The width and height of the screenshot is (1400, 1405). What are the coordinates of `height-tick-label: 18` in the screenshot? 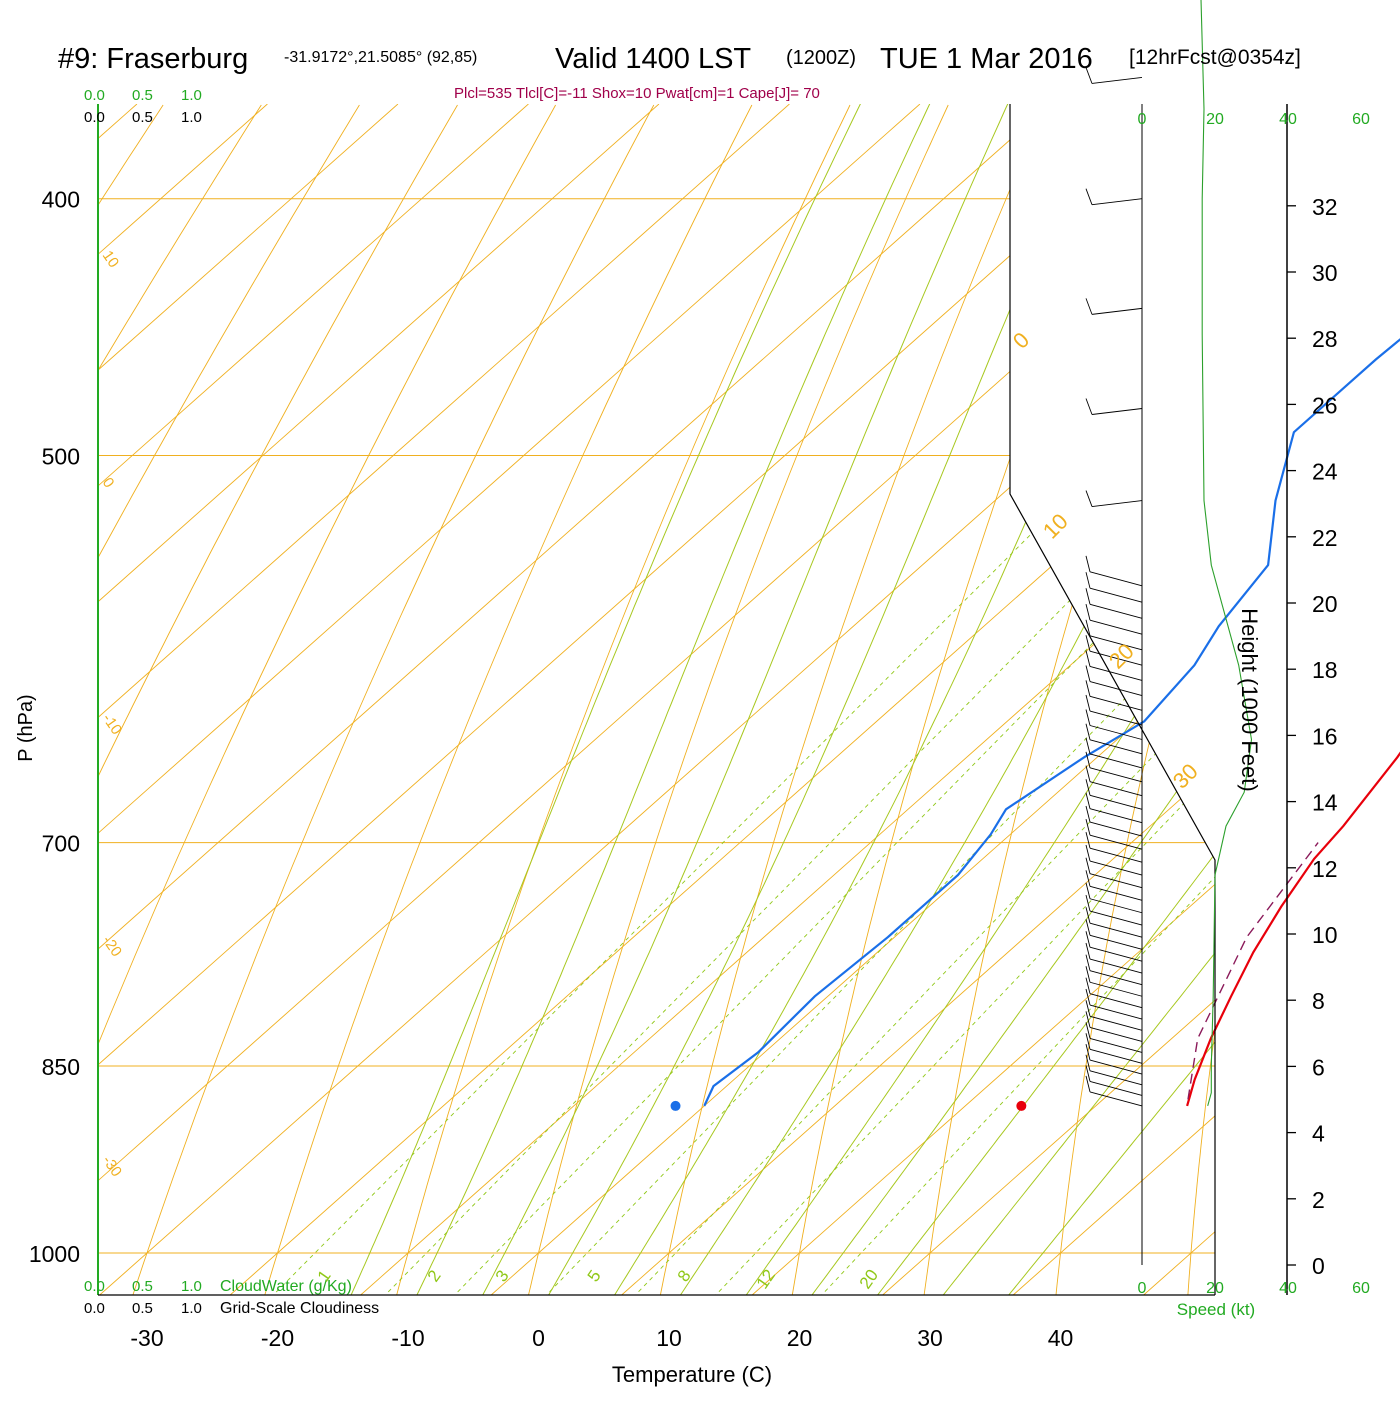 It's located at (1325, 670).